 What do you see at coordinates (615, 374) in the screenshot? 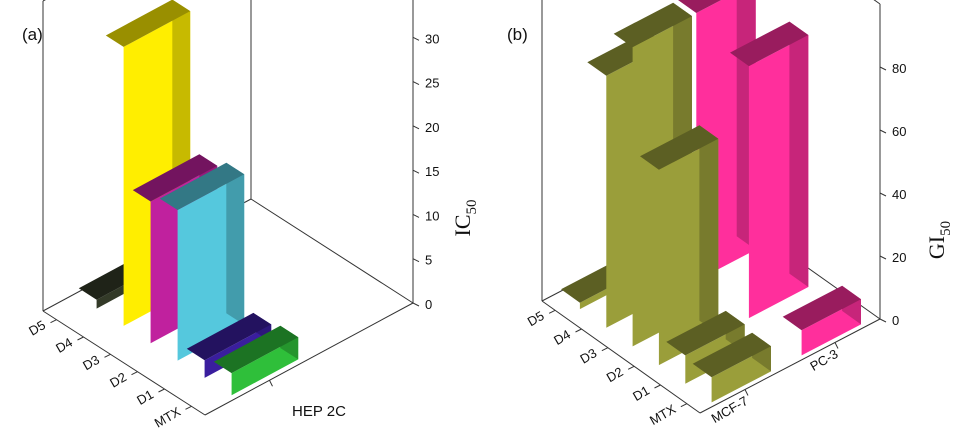
I see `panel-b-category-label: D2` at bounding box center [615, 374].